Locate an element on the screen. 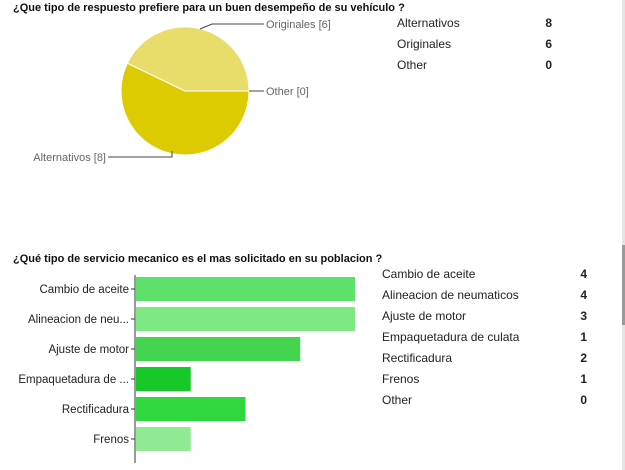 The height and width of the screenshot is (470, 625). summary-label: Frenos is located at coordinates (401, 379).